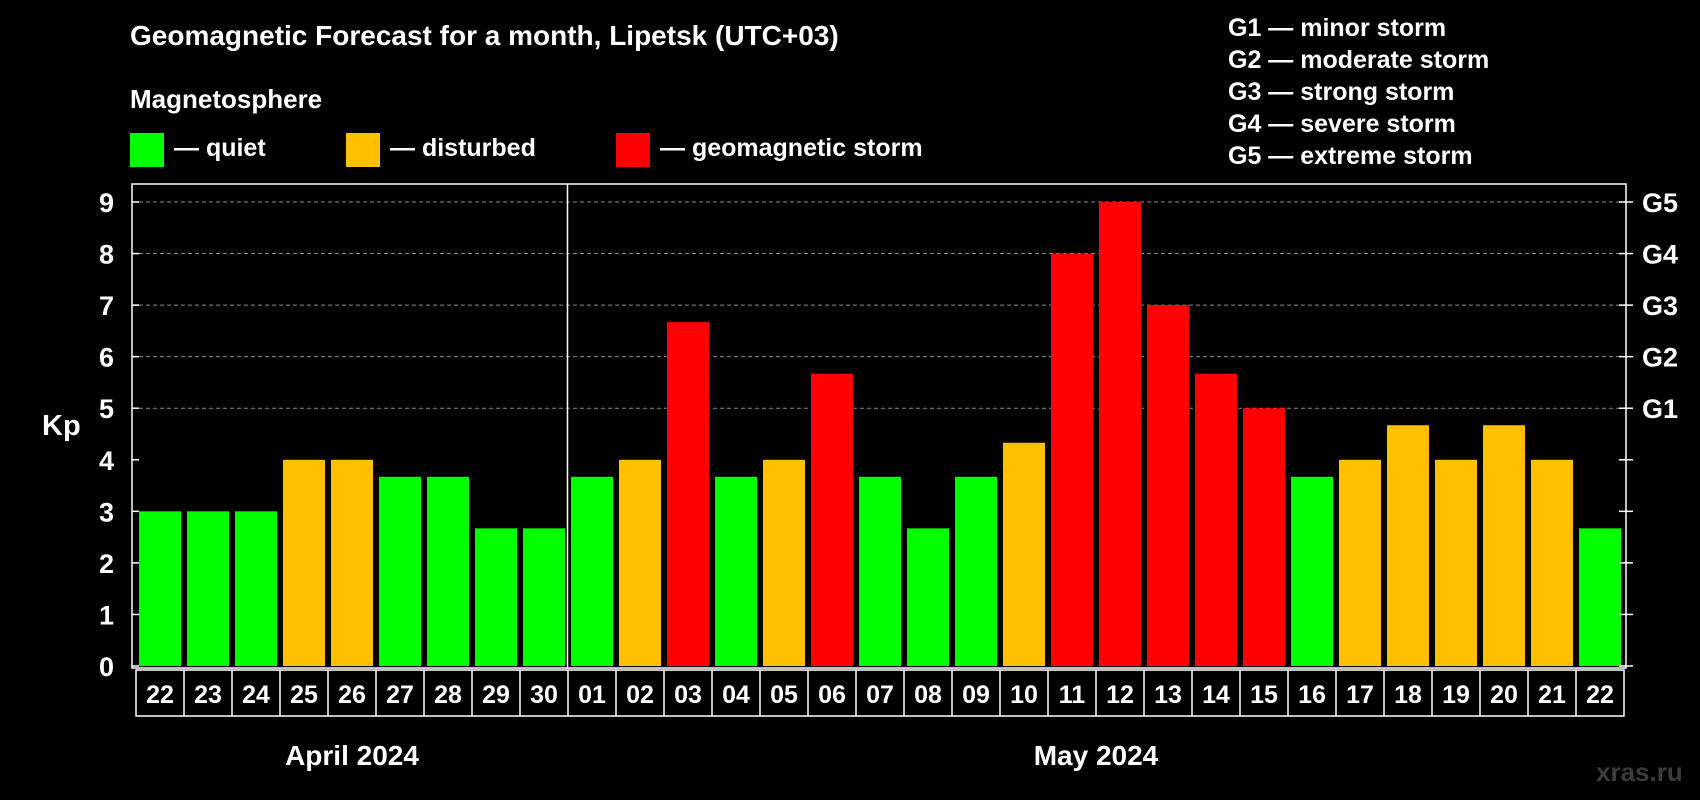 The image size is (1700, 800). I want to click on x-tick-label-17: 09, so click(976, 695).